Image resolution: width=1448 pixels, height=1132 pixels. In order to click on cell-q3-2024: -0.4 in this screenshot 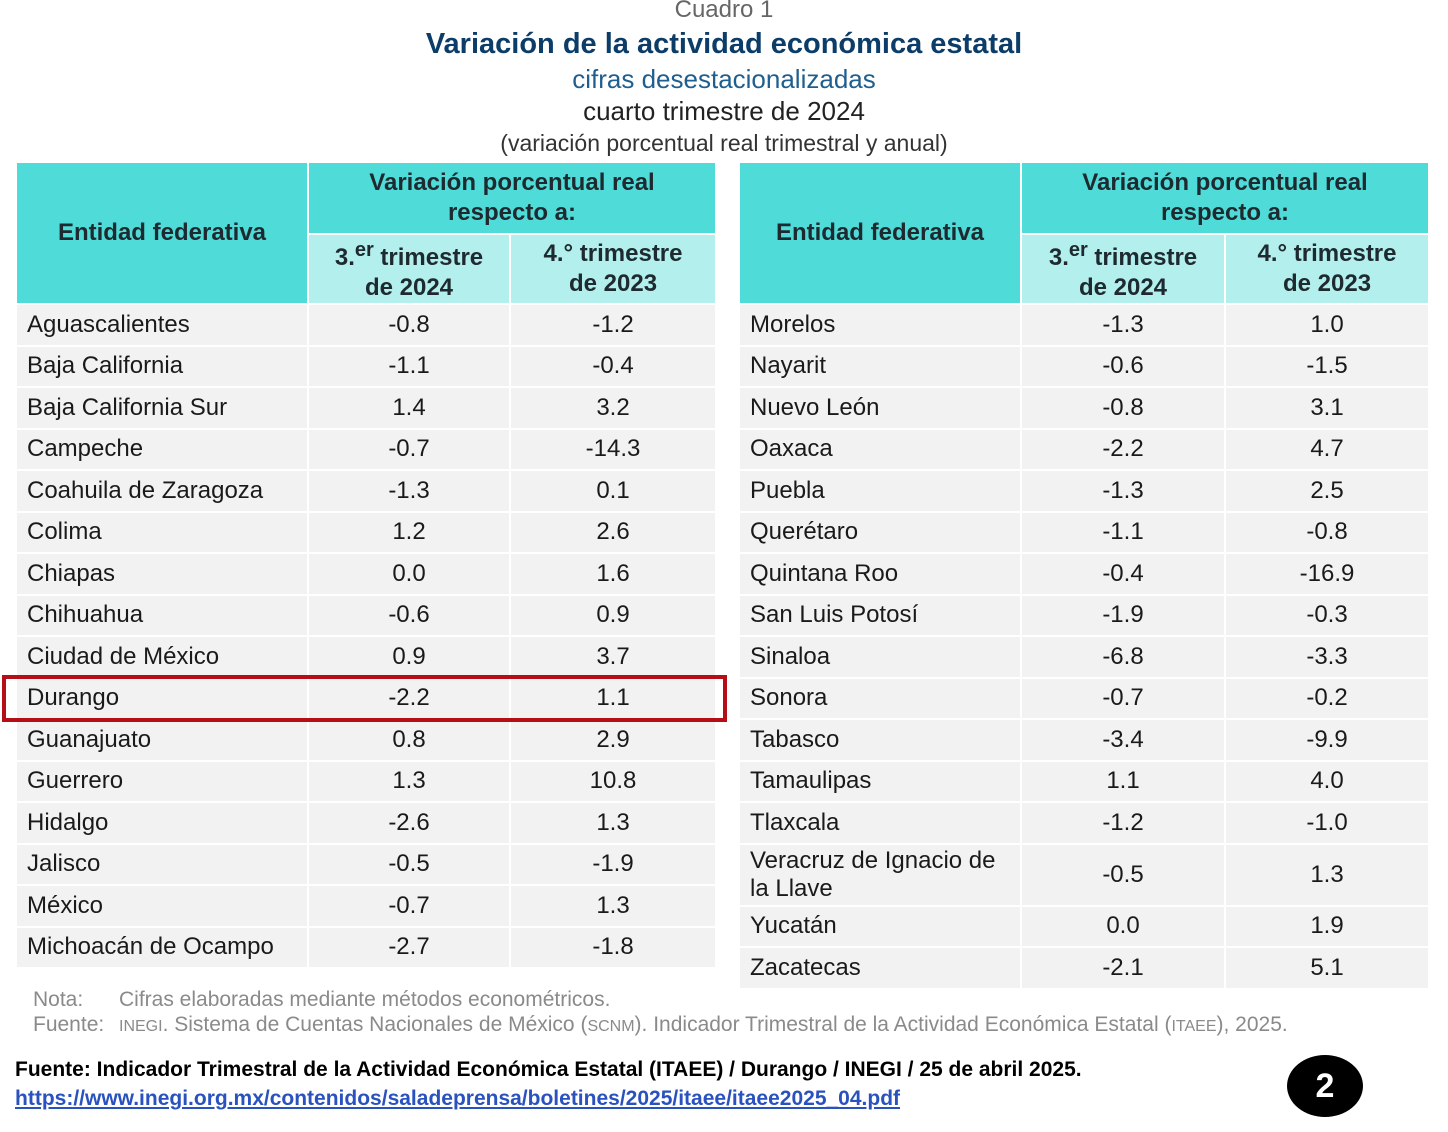, I will do `click(1124, 574)`.